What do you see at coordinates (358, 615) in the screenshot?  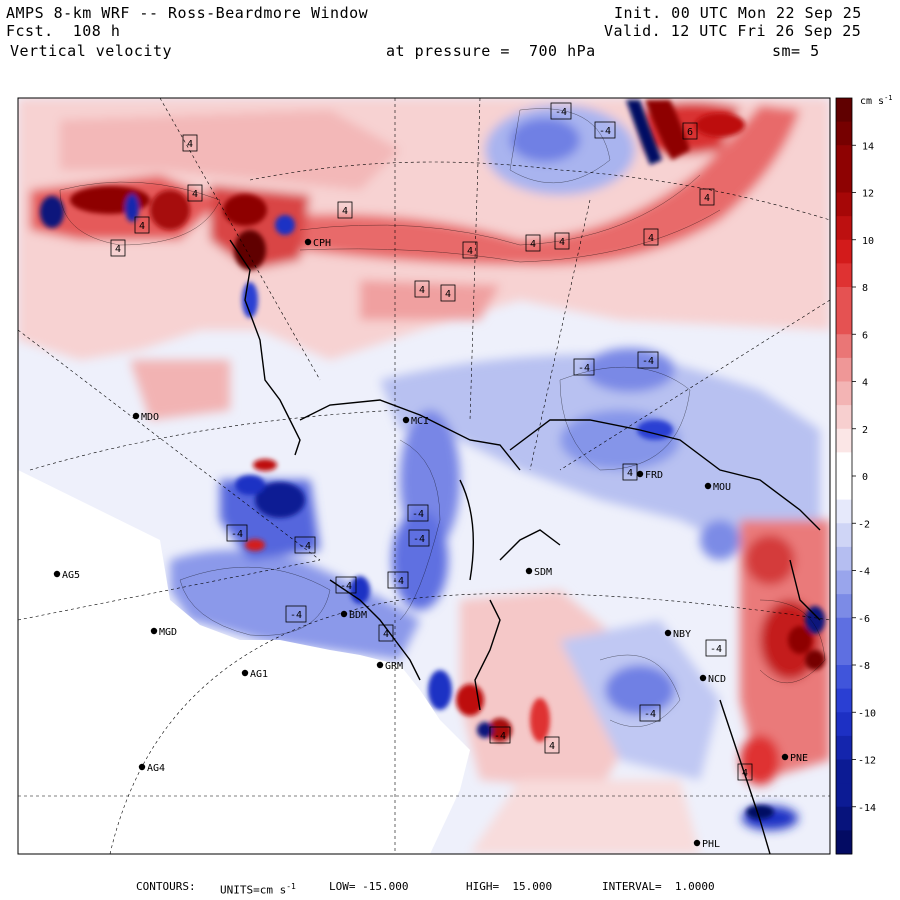 I see `station-label: BDM` at bounding box center [358, 615].